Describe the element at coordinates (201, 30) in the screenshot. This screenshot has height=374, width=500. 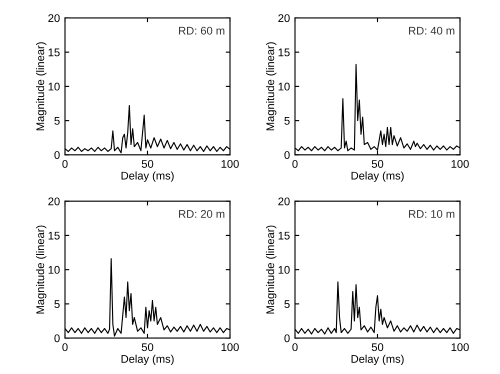
I see `annotation: RD: 60 m` at that location.